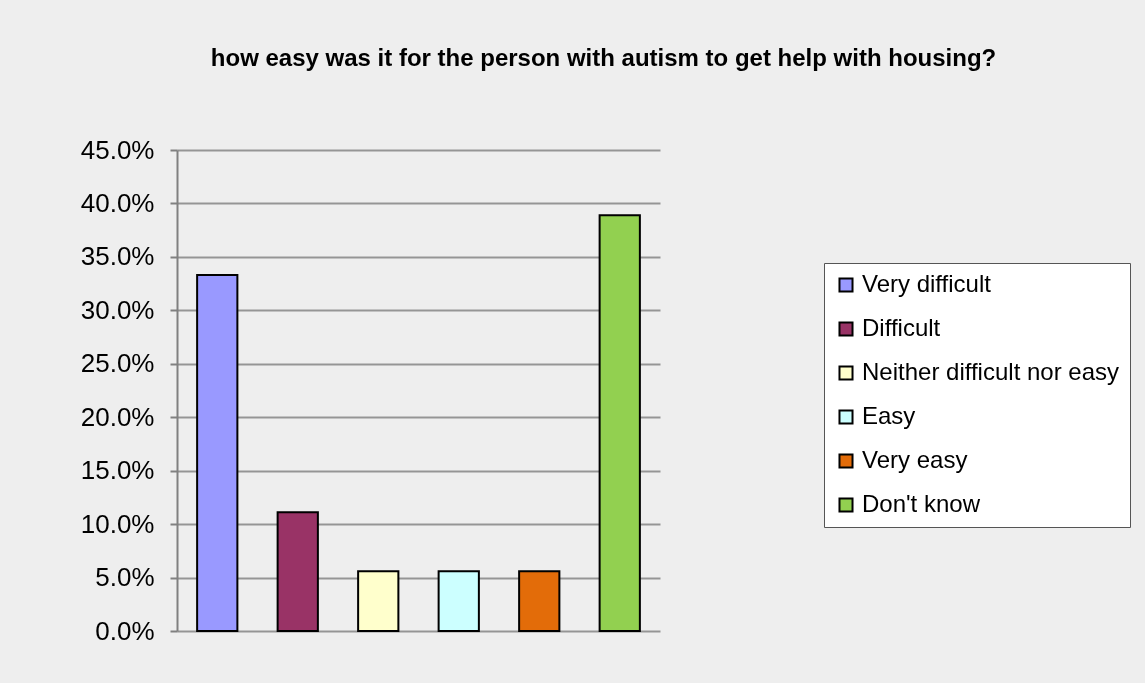 This screenshot has width=1145, height=683. I want to click on y-tick-label: 20.0%, so click(117, 416).